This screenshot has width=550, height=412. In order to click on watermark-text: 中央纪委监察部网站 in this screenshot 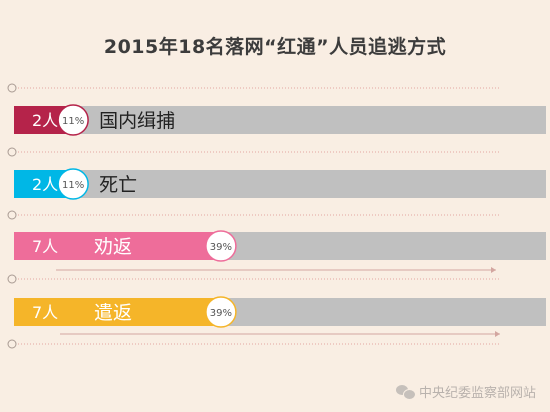, I will do `click(477, 393)`.